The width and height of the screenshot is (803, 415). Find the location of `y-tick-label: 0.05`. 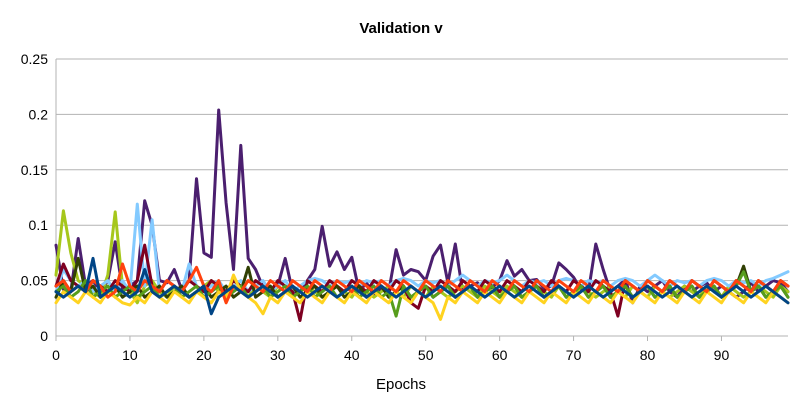

y-tick-label: 0.05 is located at coordinates (34, 281).